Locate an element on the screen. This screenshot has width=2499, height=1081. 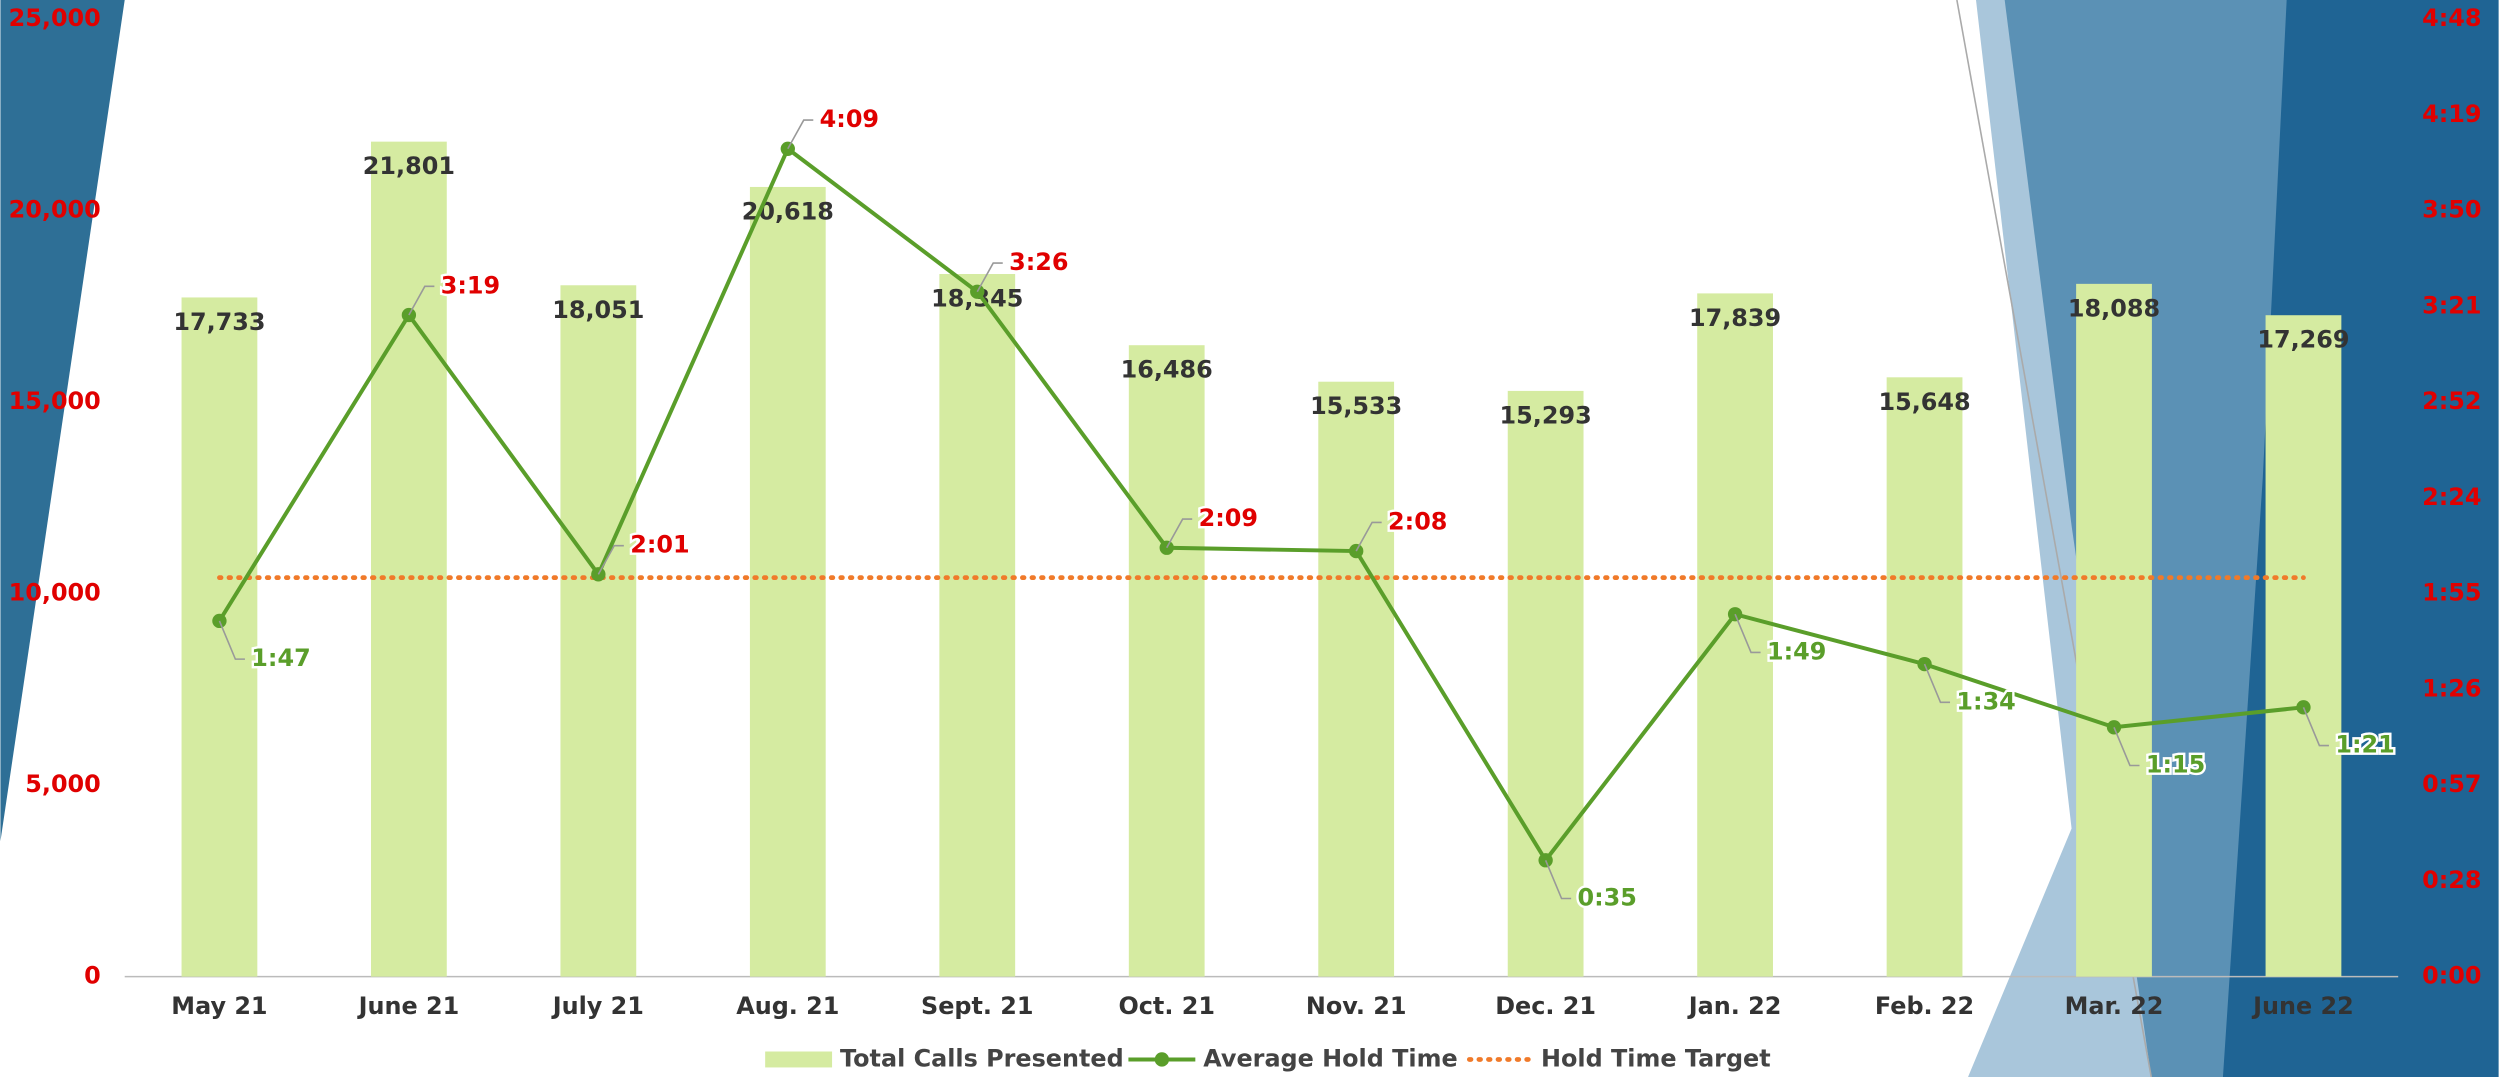
y2-tick-label: 3:50 is located at coordinates (2451, 210).